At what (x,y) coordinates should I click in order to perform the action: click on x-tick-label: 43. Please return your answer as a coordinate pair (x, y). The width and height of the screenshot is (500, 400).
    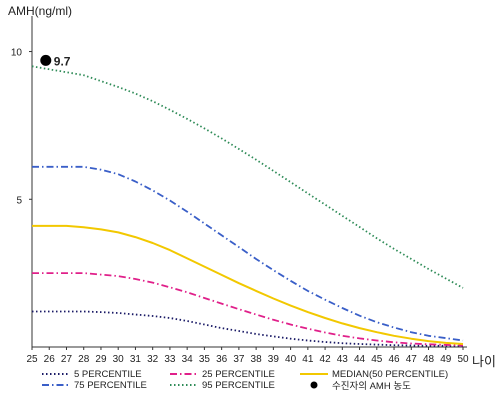
    Looking at the image, I should click on (343, 359).